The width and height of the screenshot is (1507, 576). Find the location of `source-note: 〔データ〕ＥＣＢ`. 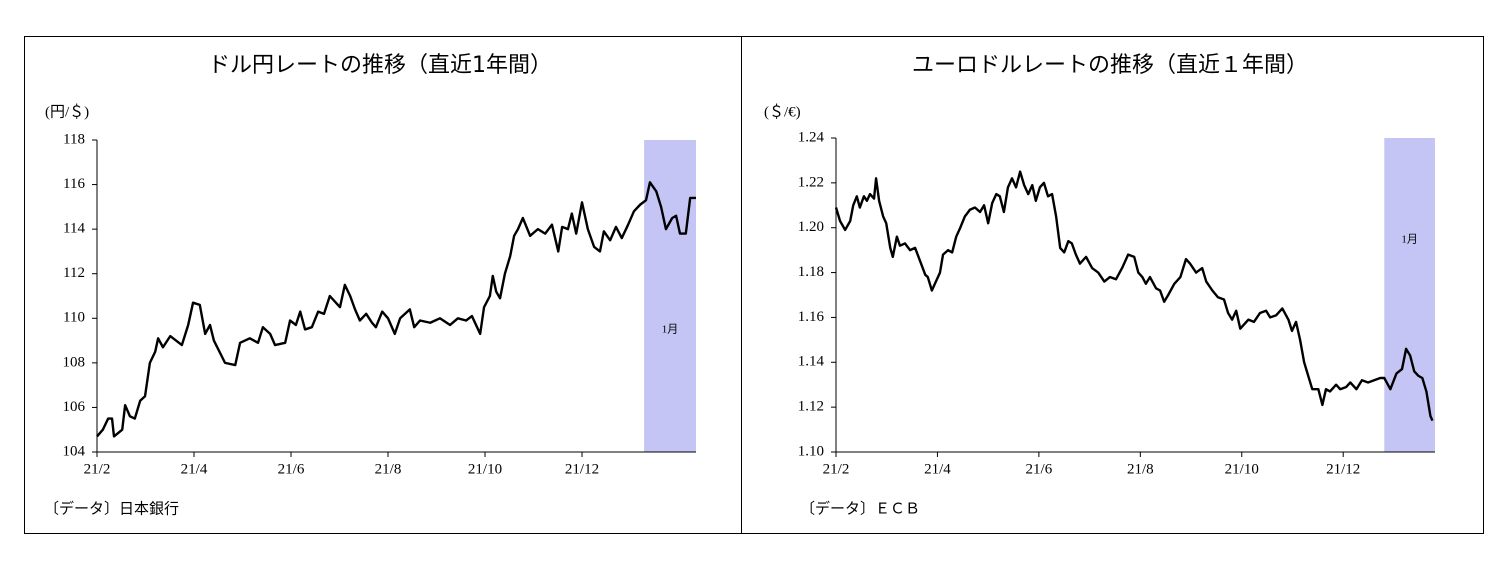

source-note: 〔データ〕ＥＣＢ is located at coordinates (860, 508).